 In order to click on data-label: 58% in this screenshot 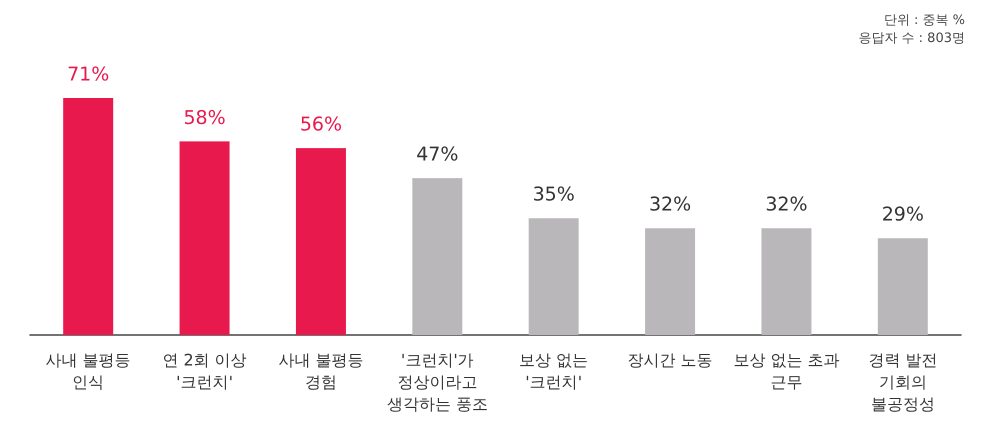, I will do `click(204, 117)`.